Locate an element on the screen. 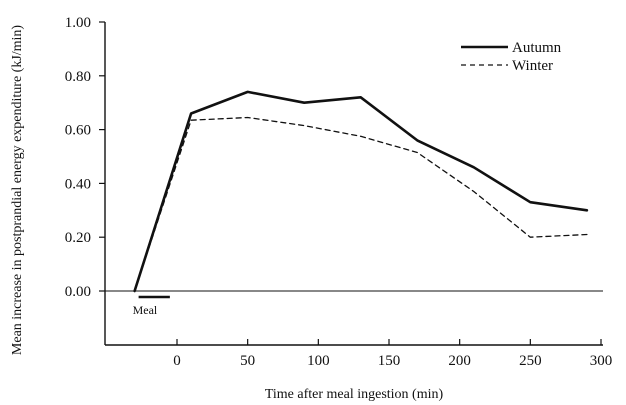 The image size is (626, 405). legend: Autumn Winter is located at coordinates (511, 57).